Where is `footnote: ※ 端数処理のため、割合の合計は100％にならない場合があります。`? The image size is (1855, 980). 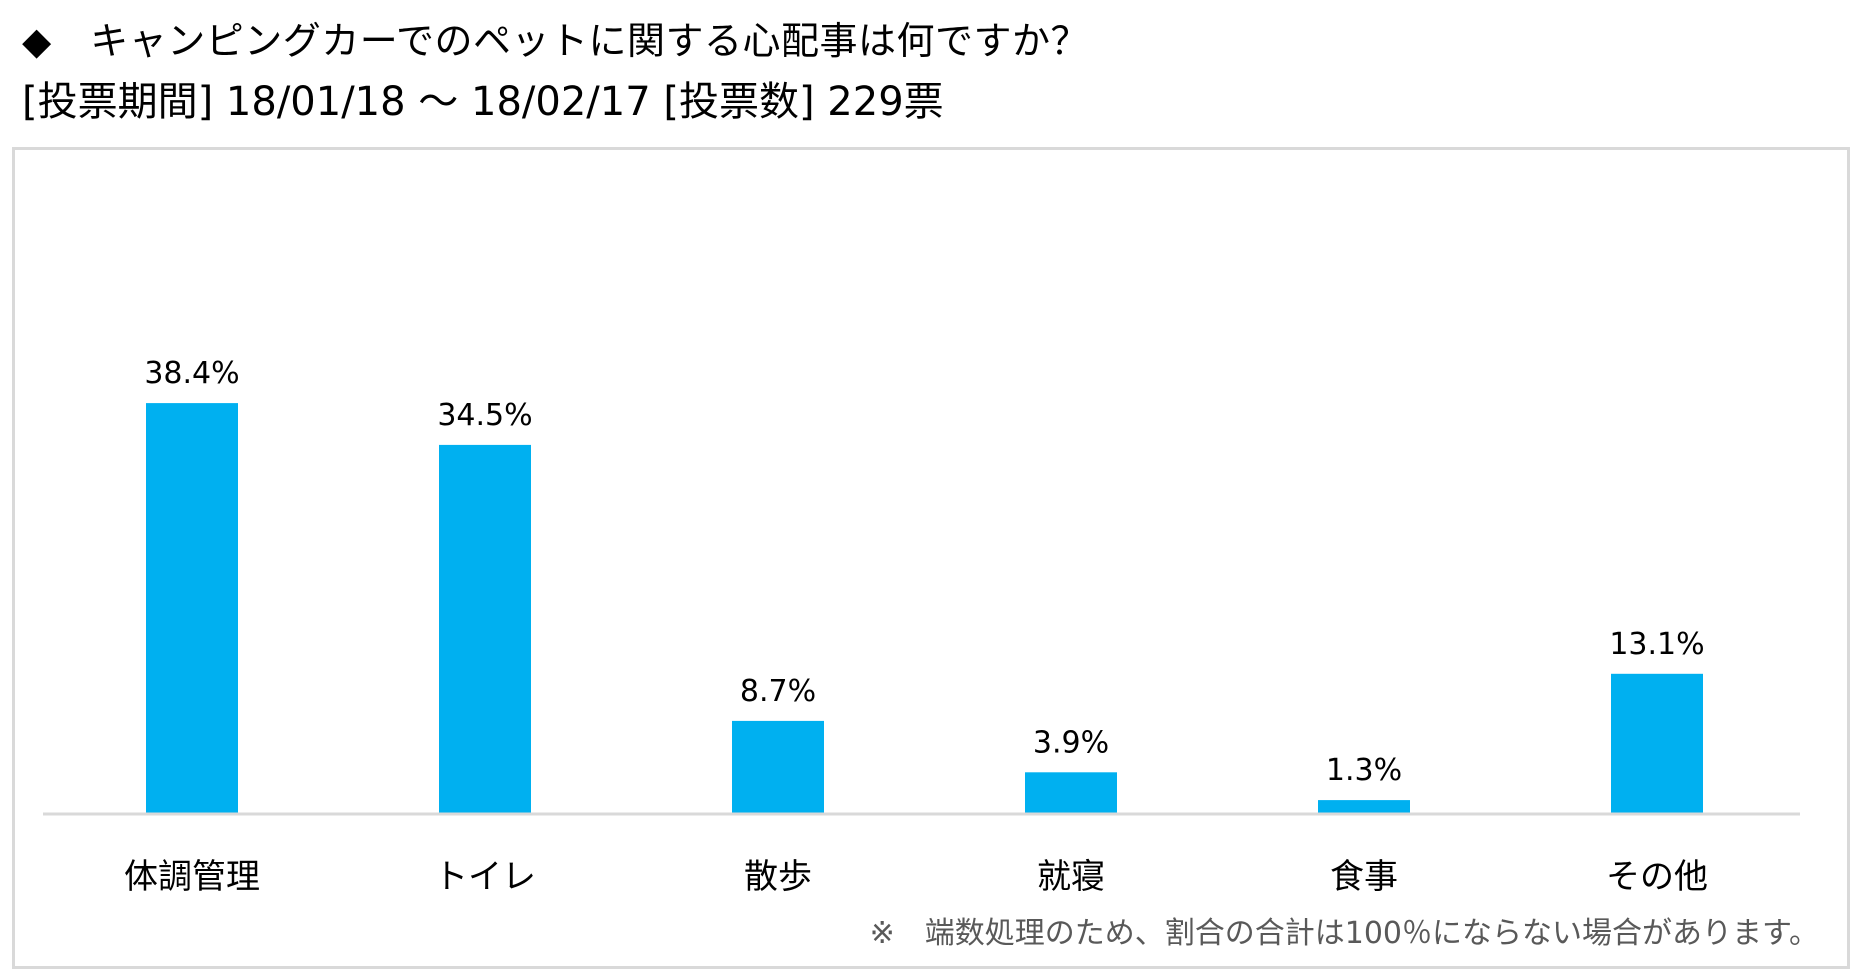 footnote: ※ 端数処理のため、割合の合計は100％にならない場合があります。 is located at coordinates (1344, 933).